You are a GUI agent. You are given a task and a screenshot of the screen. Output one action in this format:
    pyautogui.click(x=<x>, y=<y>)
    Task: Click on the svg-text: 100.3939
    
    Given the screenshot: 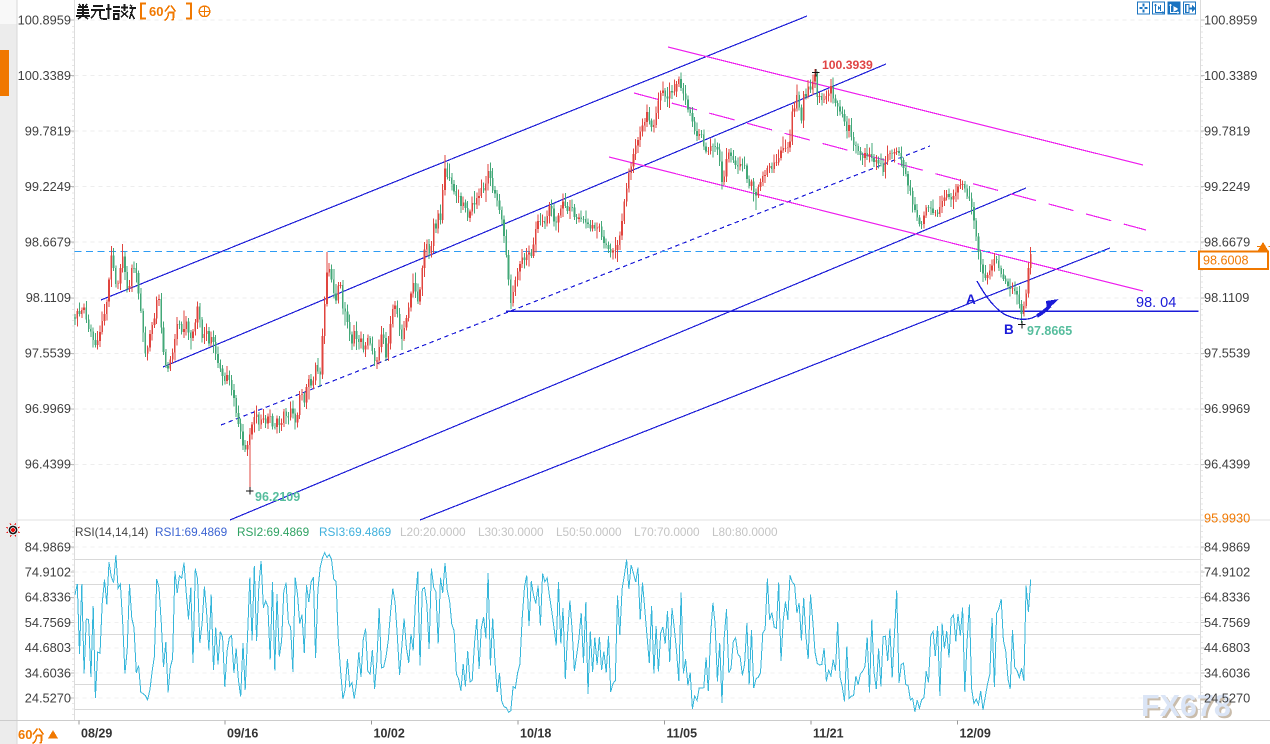 What is the action you would take?
    pyautogui.click(x=847, y=65)
    